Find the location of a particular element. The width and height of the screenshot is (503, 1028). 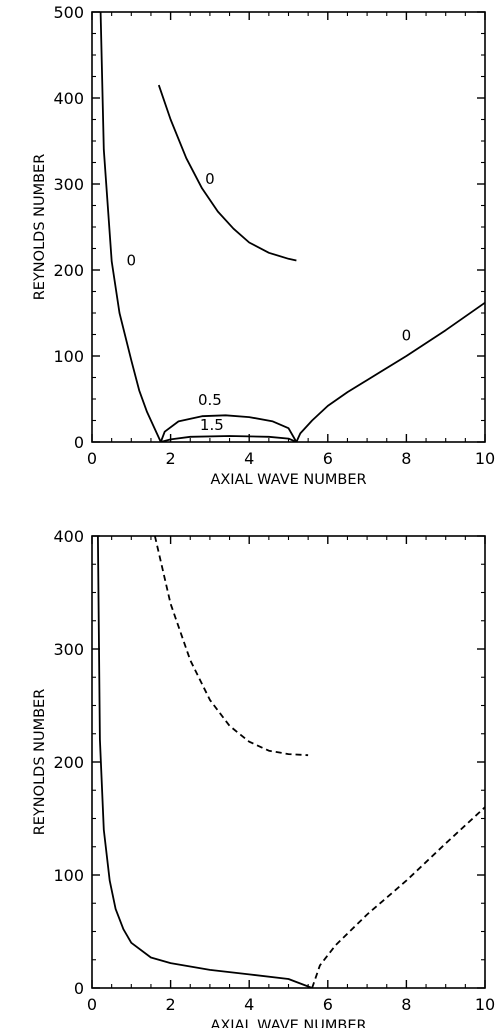

contour-label: 0.5 is located at coordinates (210, 400).